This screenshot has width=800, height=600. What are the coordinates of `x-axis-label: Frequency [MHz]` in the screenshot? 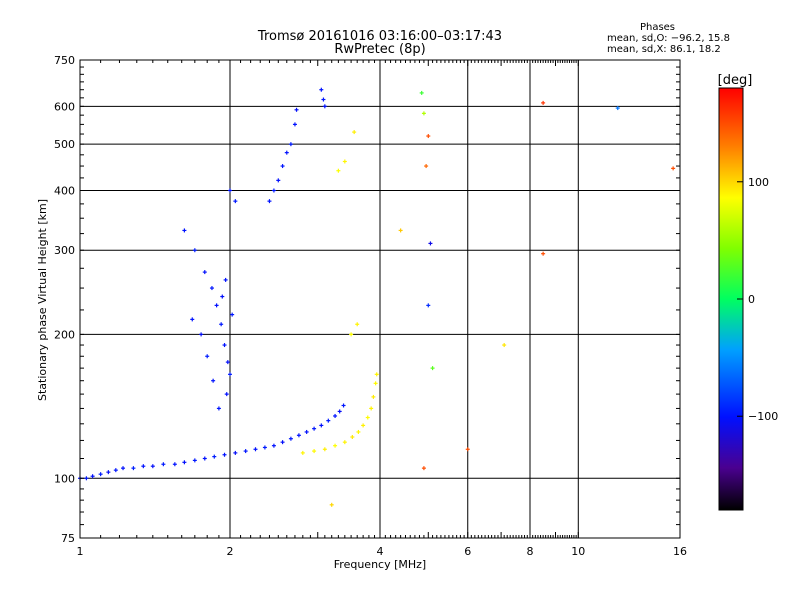 It's located at (380, 564).